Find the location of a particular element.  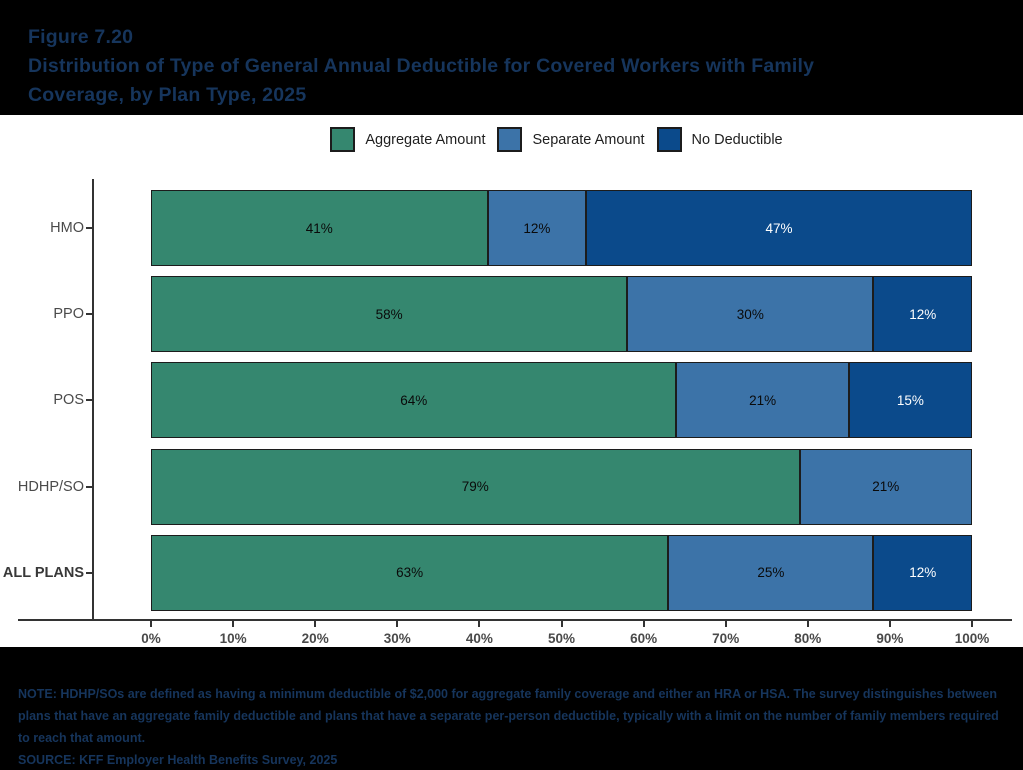

bar-value-label: 63% is located at coordinates (410, 573).